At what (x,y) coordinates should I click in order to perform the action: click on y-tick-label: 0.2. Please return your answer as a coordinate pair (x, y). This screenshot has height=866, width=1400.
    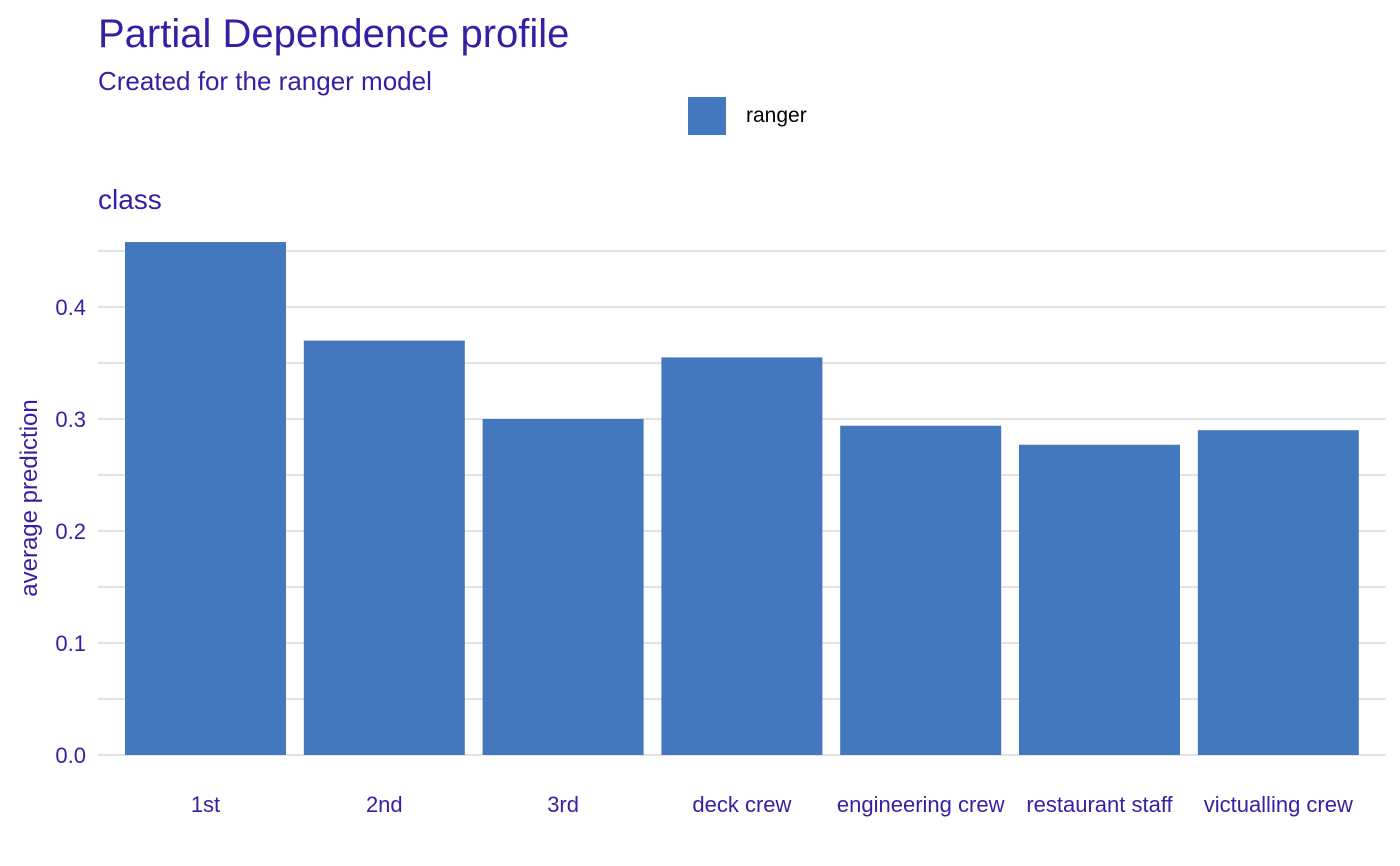
    Looking at the image, I should click on (70, 531).